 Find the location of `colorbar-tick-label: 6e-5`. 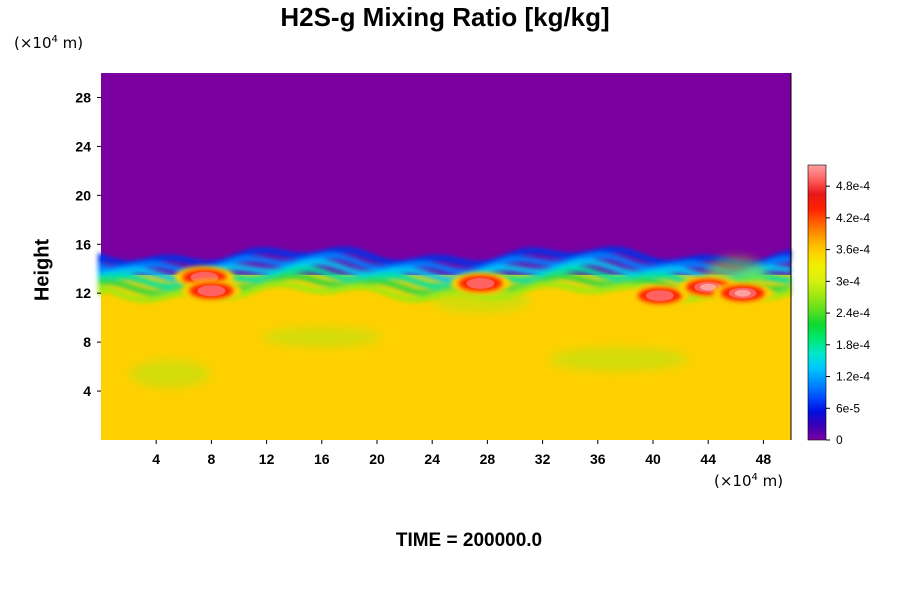

colorbar-tick-label: 6e-5 is located at coordinates (848, 408).